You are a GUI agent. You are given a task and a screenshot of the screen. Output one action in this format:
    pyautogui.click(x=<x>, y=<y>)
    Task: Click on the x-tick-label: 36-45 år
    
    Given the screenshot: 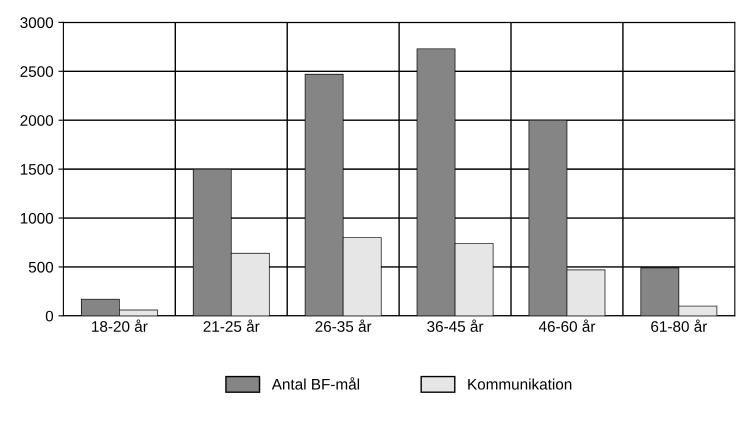 What is the action you would take?
    pyautogui.click(x=455, y=325)
    